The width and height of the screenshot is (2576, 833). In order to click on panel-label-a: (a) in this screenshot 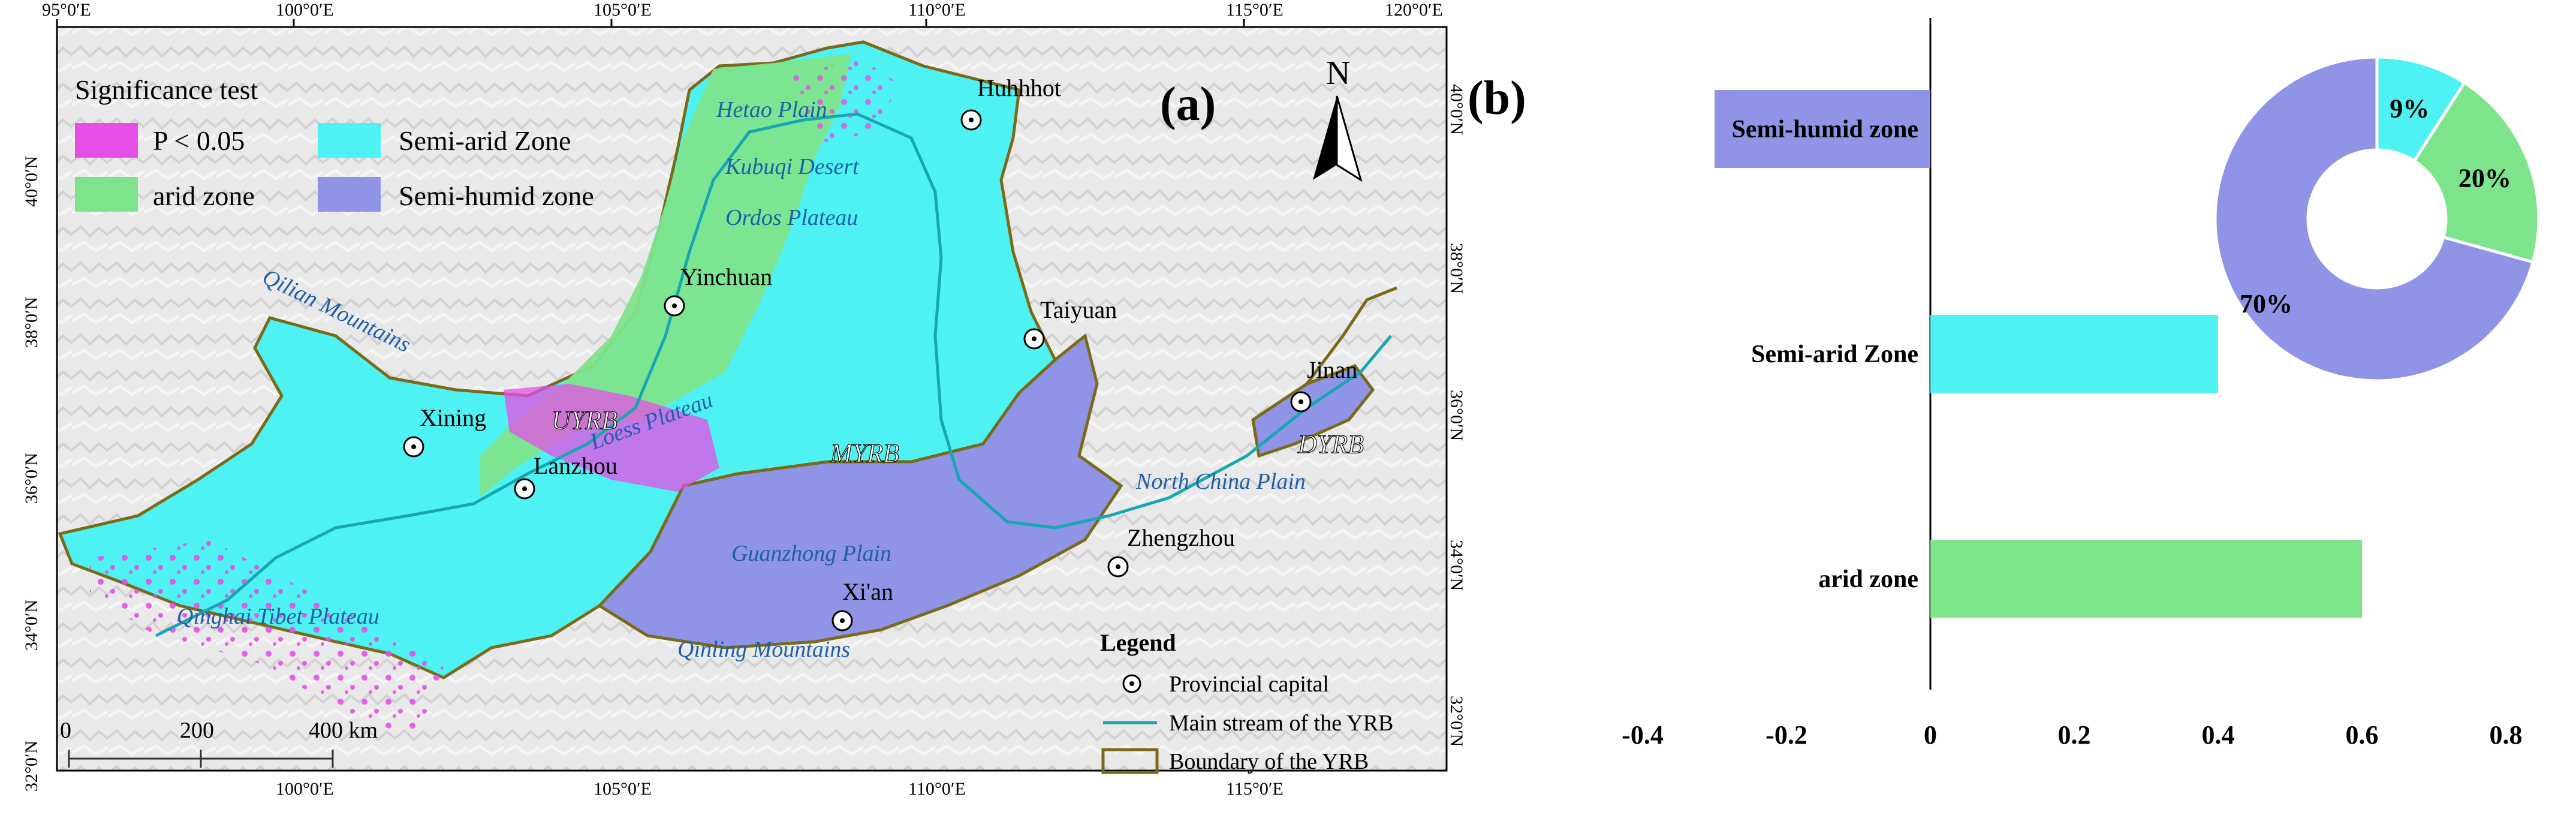, I will do `click(1188, 104)`.